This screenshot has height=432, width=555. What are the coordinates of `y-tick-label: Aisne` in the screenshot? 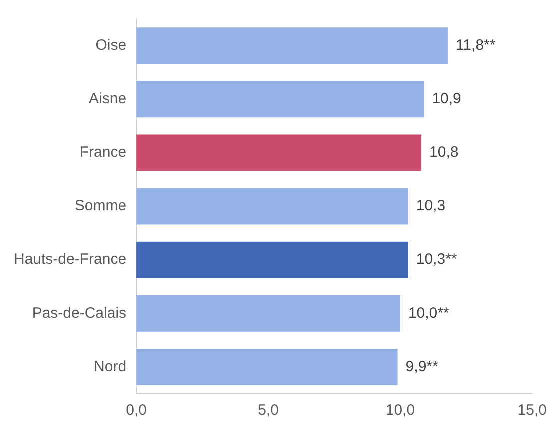 It's located at (108, 99).